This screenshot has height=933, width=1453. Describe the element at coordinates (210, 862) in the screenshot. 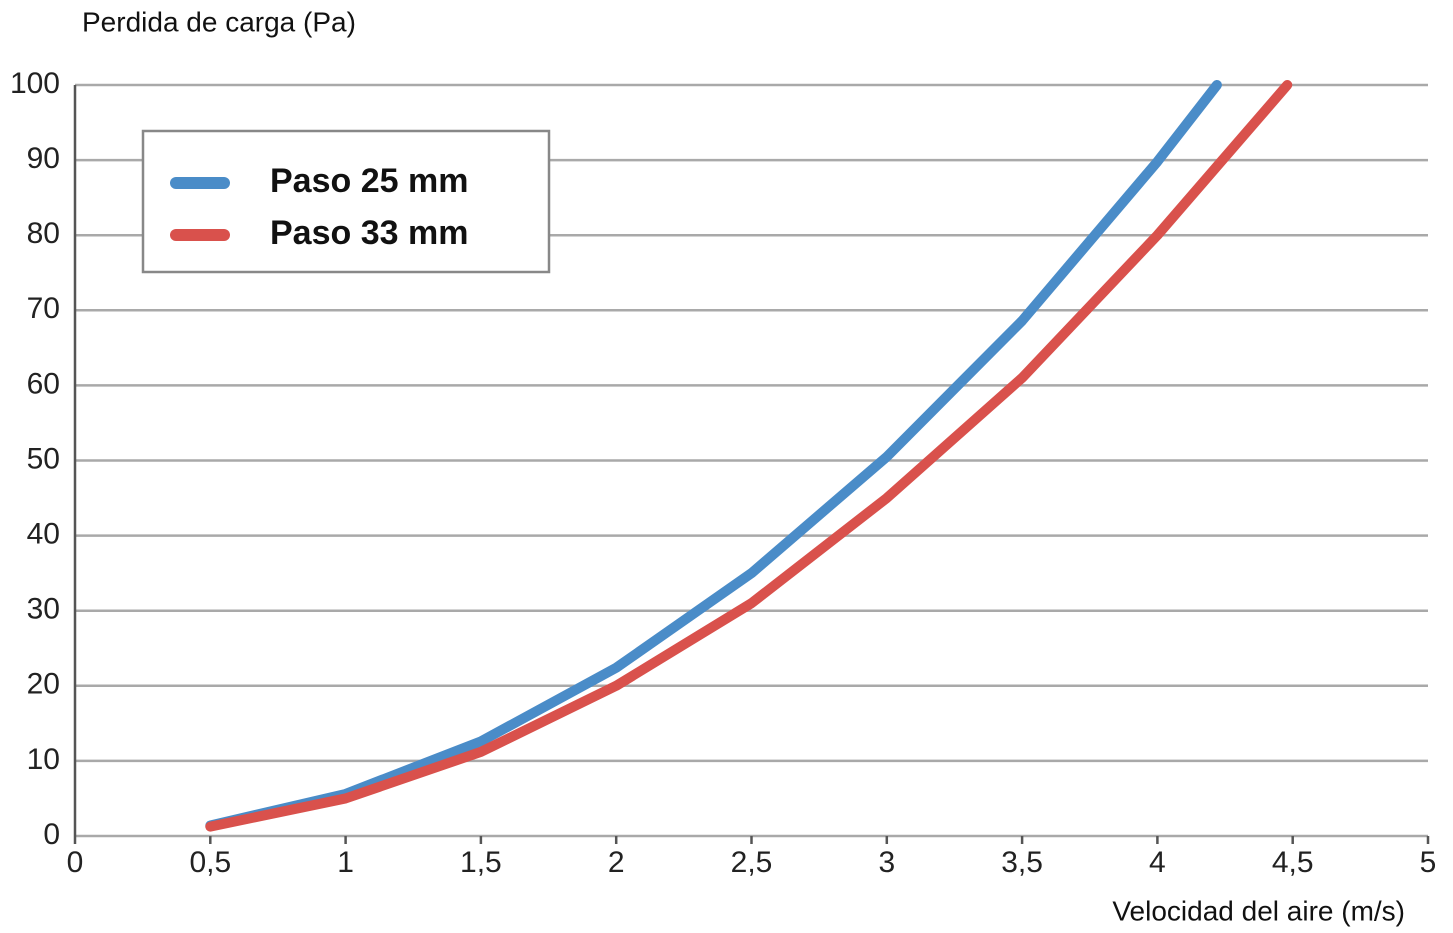

I see `x-tick-label: 0,5` at that location.